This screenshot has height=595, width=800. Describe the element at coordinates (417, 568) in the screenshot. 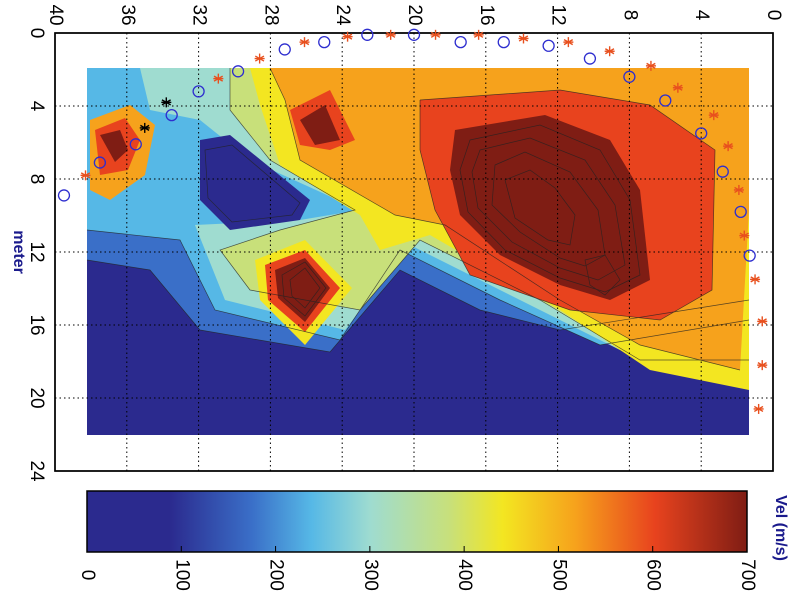

I see `colorbar-tick-labels: 0 100 200 300 400 500 600 700` at that location.